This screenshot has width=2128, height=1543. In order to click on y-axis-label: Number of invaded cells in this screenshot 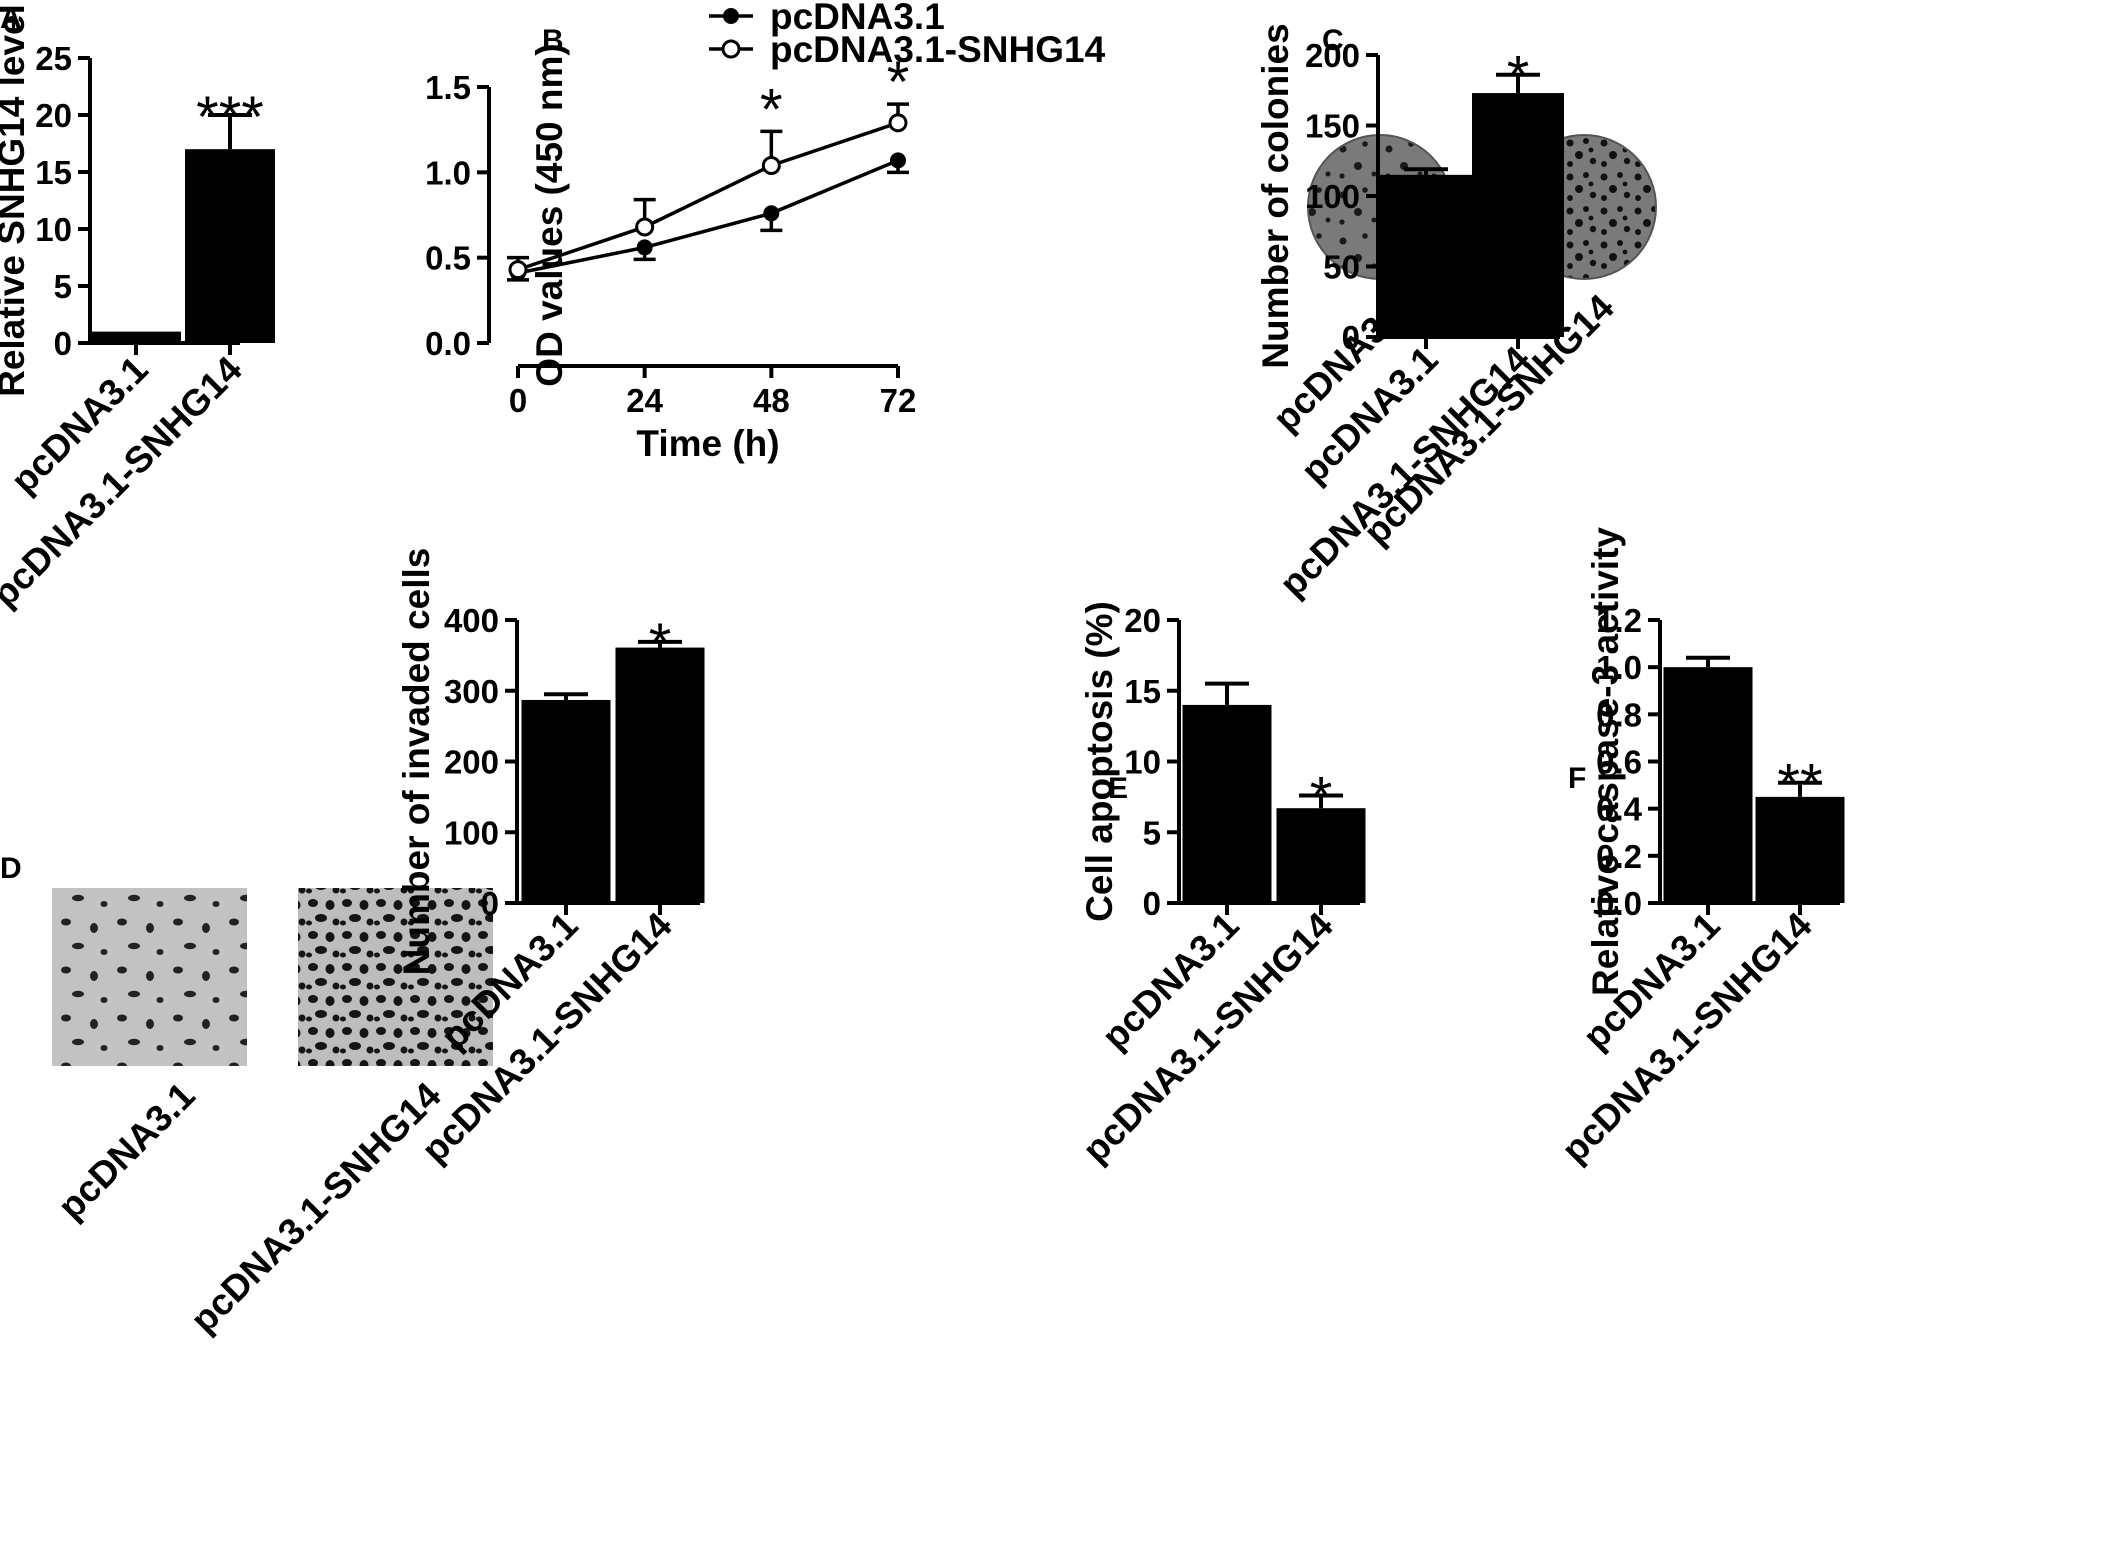, I will do `click(416, 762)`.